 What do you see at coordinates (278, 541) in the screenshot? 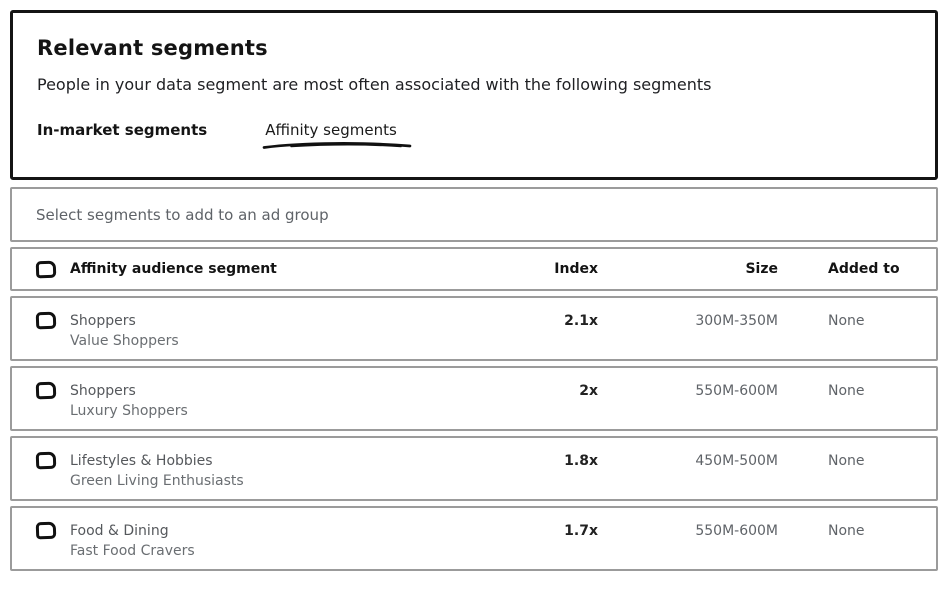
I see `segment-name-cell: Food & Dining Fast Food Cravers` at bounding box center [278, 541].